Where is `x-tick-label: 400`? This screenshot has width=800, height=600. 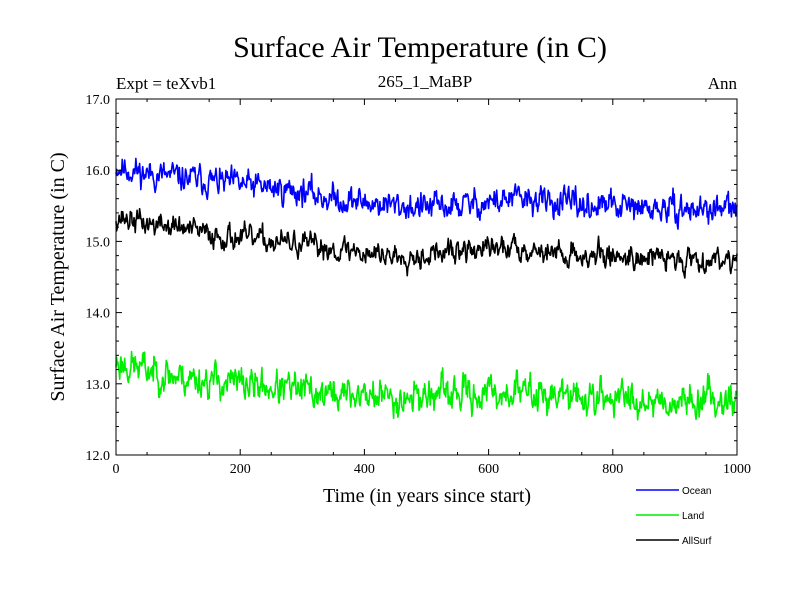
x-tick-label: 400 is located at coordinates (364, 469).